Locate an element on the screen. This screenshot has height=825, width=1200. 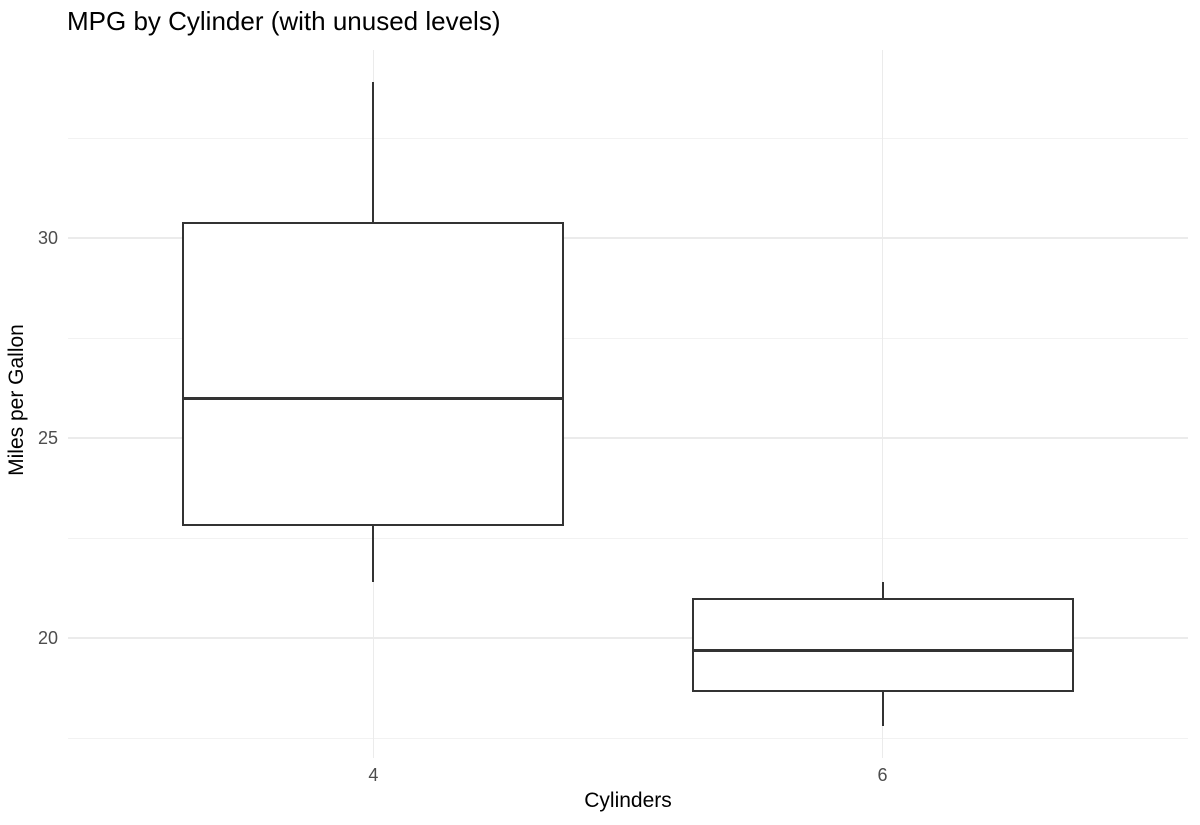
y-tick-label: 30 is located at coordinates (47, 238).